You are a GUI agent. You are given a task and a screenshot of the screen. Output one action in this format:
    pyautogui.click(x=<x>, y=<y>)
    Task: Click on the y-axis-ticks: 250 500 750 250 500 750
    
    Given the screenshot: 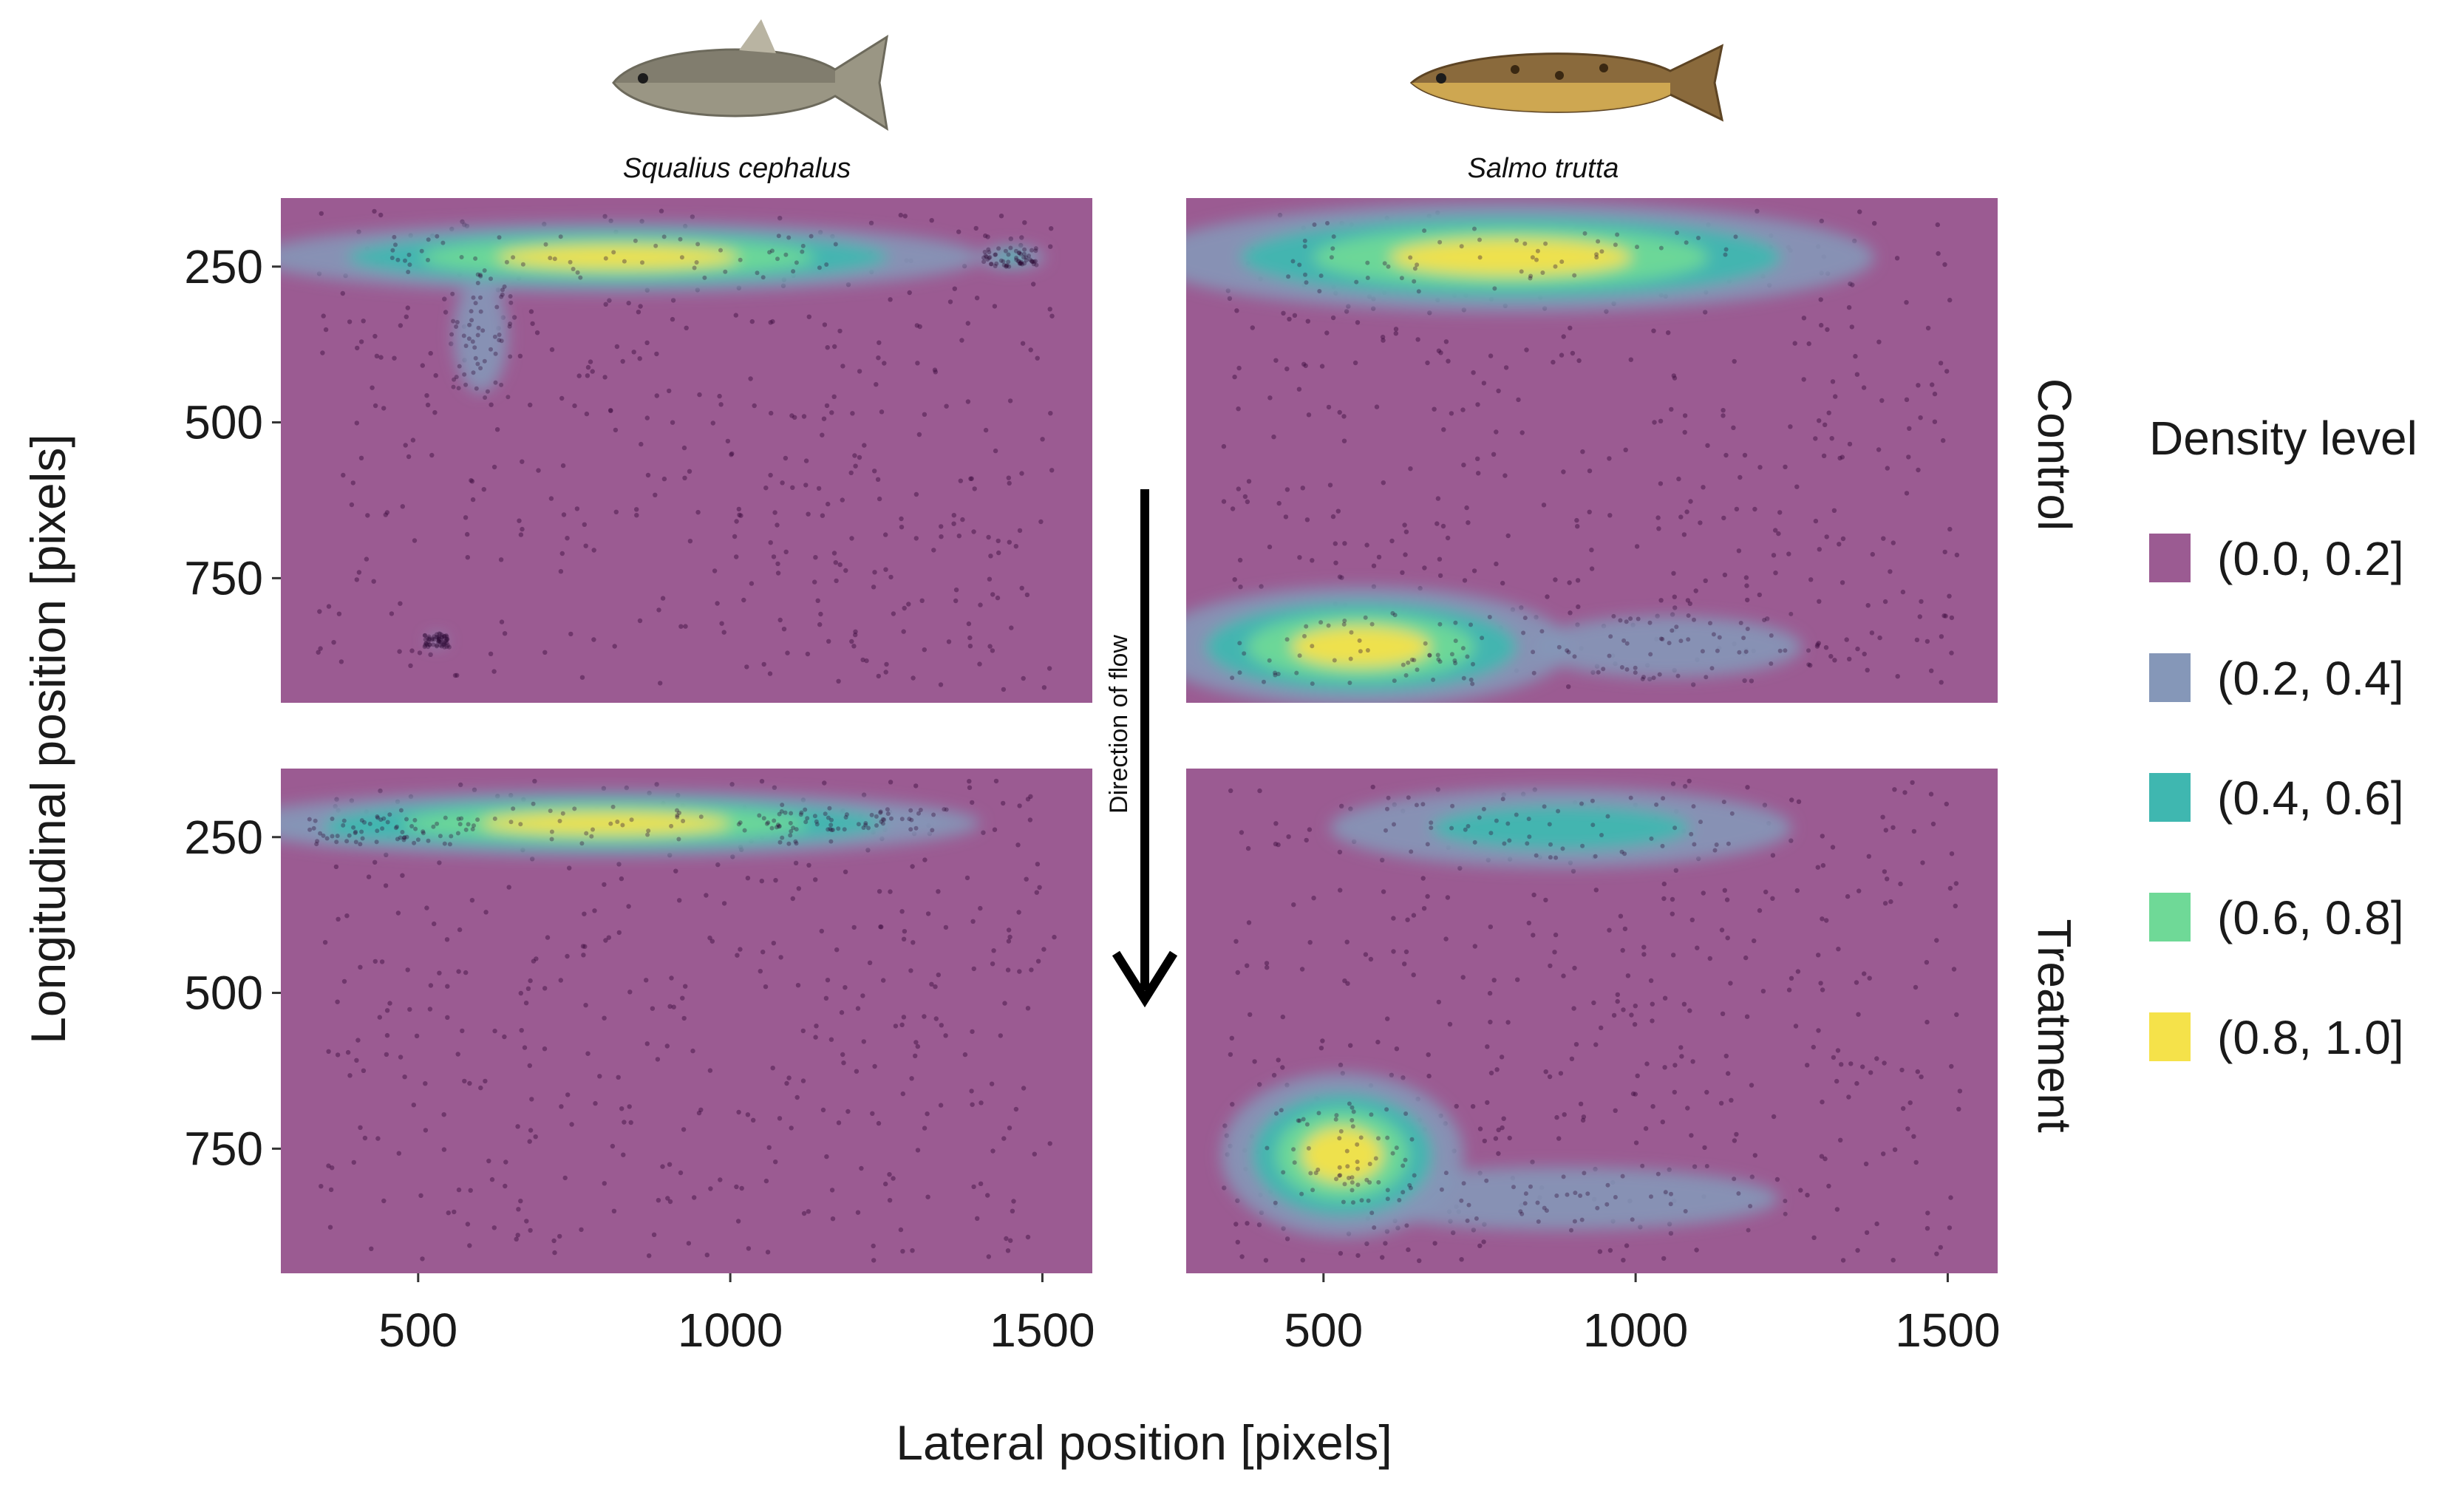 What is the action you would take?
    pyautogui.click(x=232, y=707)
    